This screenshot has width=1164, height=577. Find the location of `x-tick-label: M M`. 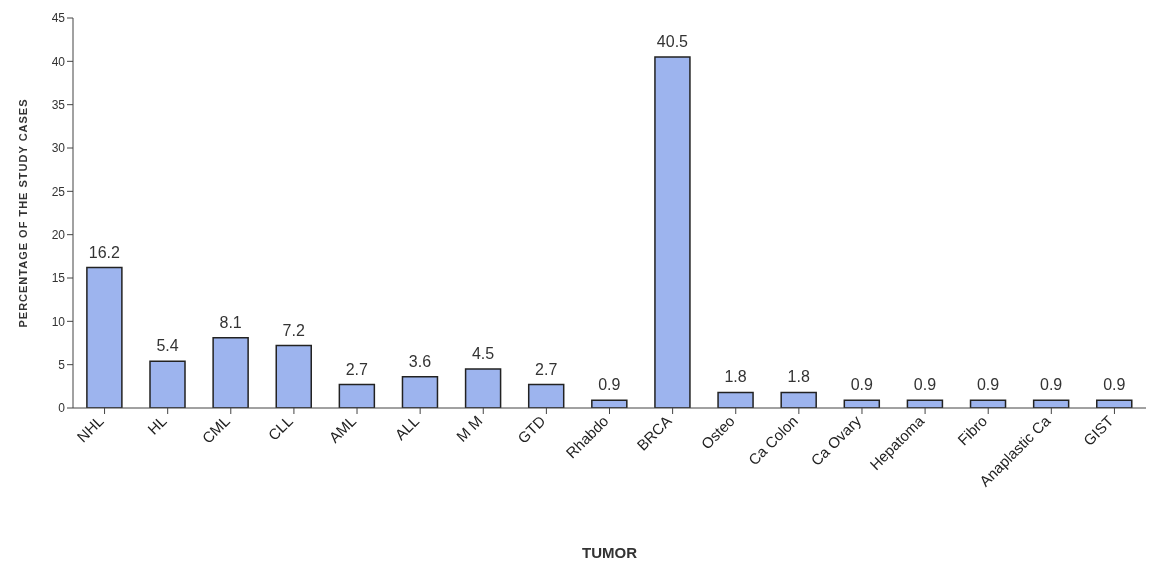

x-tick-label: M M is located at coordinates (469, 428).